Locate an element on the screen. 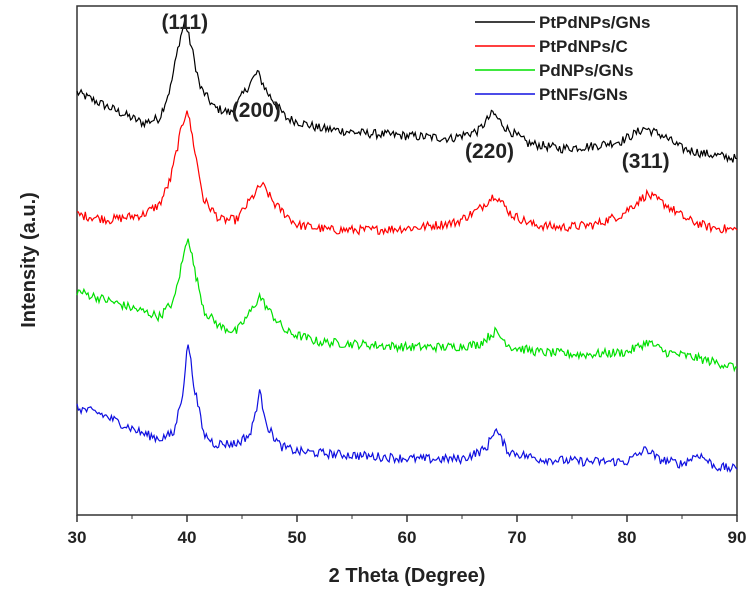 The image size is (753, 592). peak-label: (220) is located at coordinates (489, 151).